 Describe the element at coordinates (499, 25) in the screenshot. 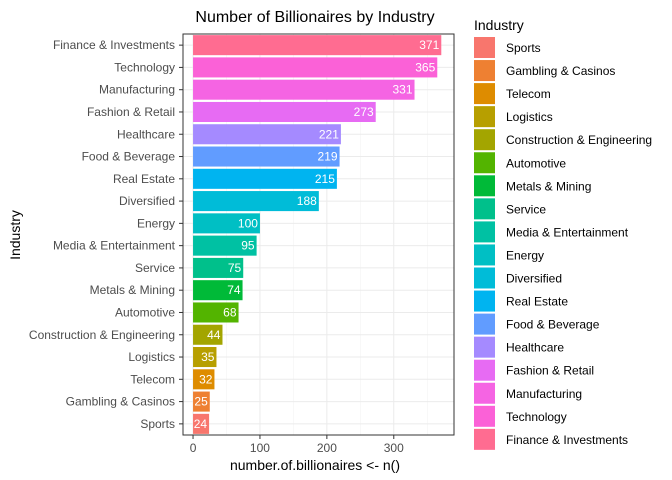

I see `legend-title: Industry` at that location.